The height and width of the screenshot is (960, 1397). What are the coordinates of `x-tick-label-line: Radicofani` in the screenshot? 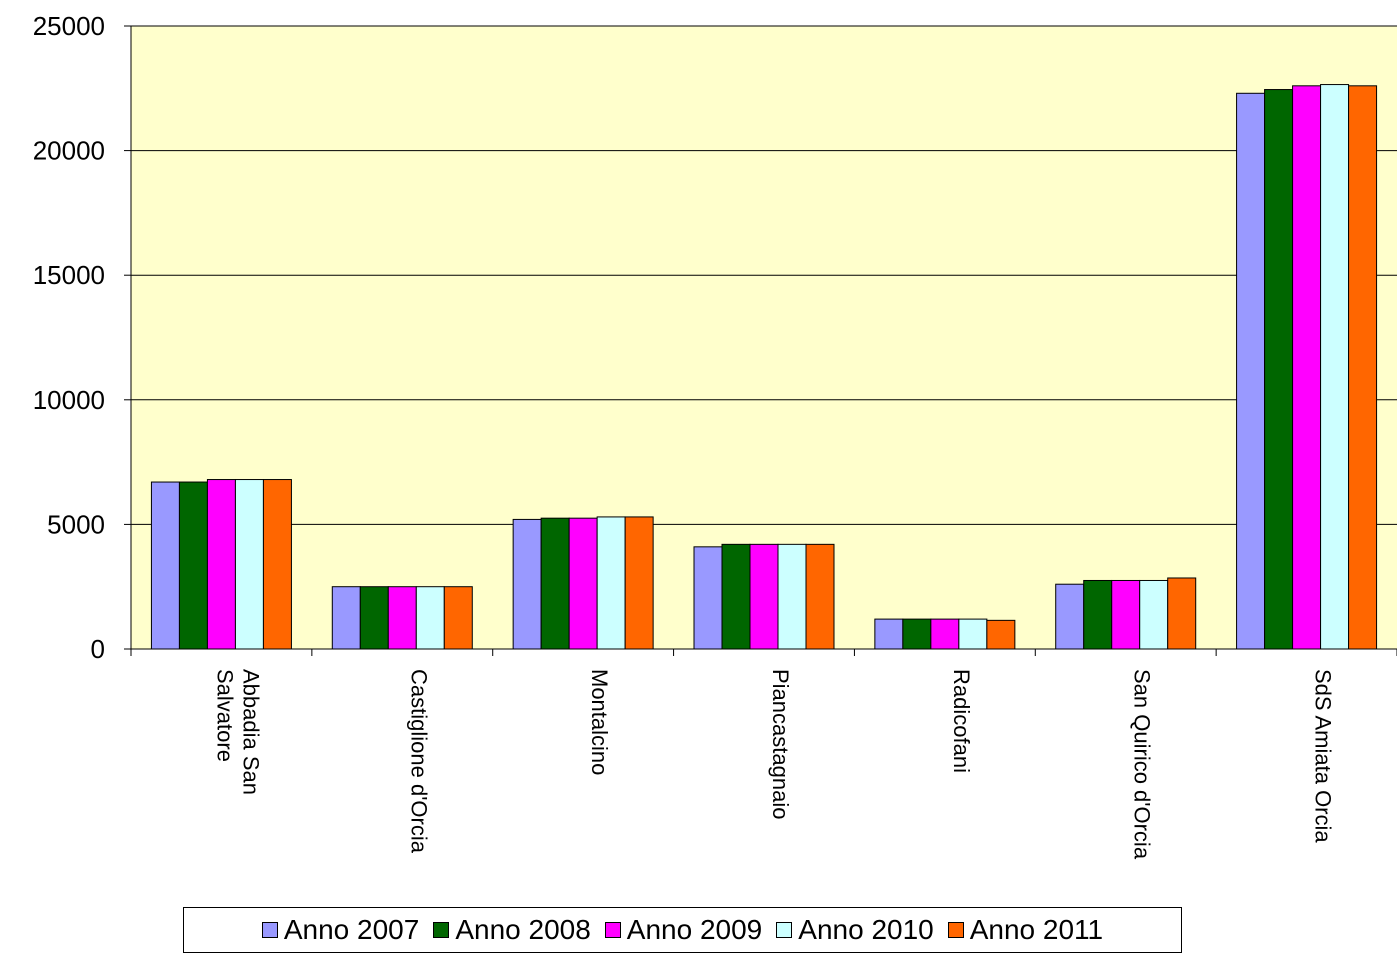 It's located at (961, 721).